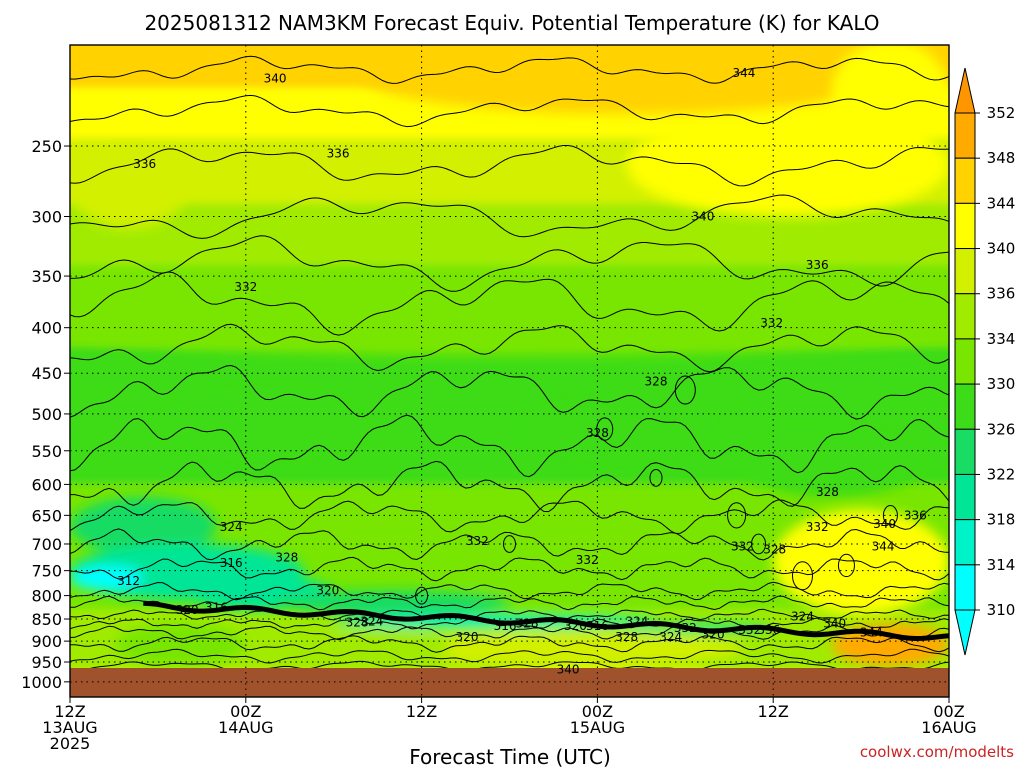 Image resolution: width=1024 pixels, height=768 pixels. Describe the element at coordinates (46, 484) in the screenshot. I see `y-tick-label: 600` at that location.